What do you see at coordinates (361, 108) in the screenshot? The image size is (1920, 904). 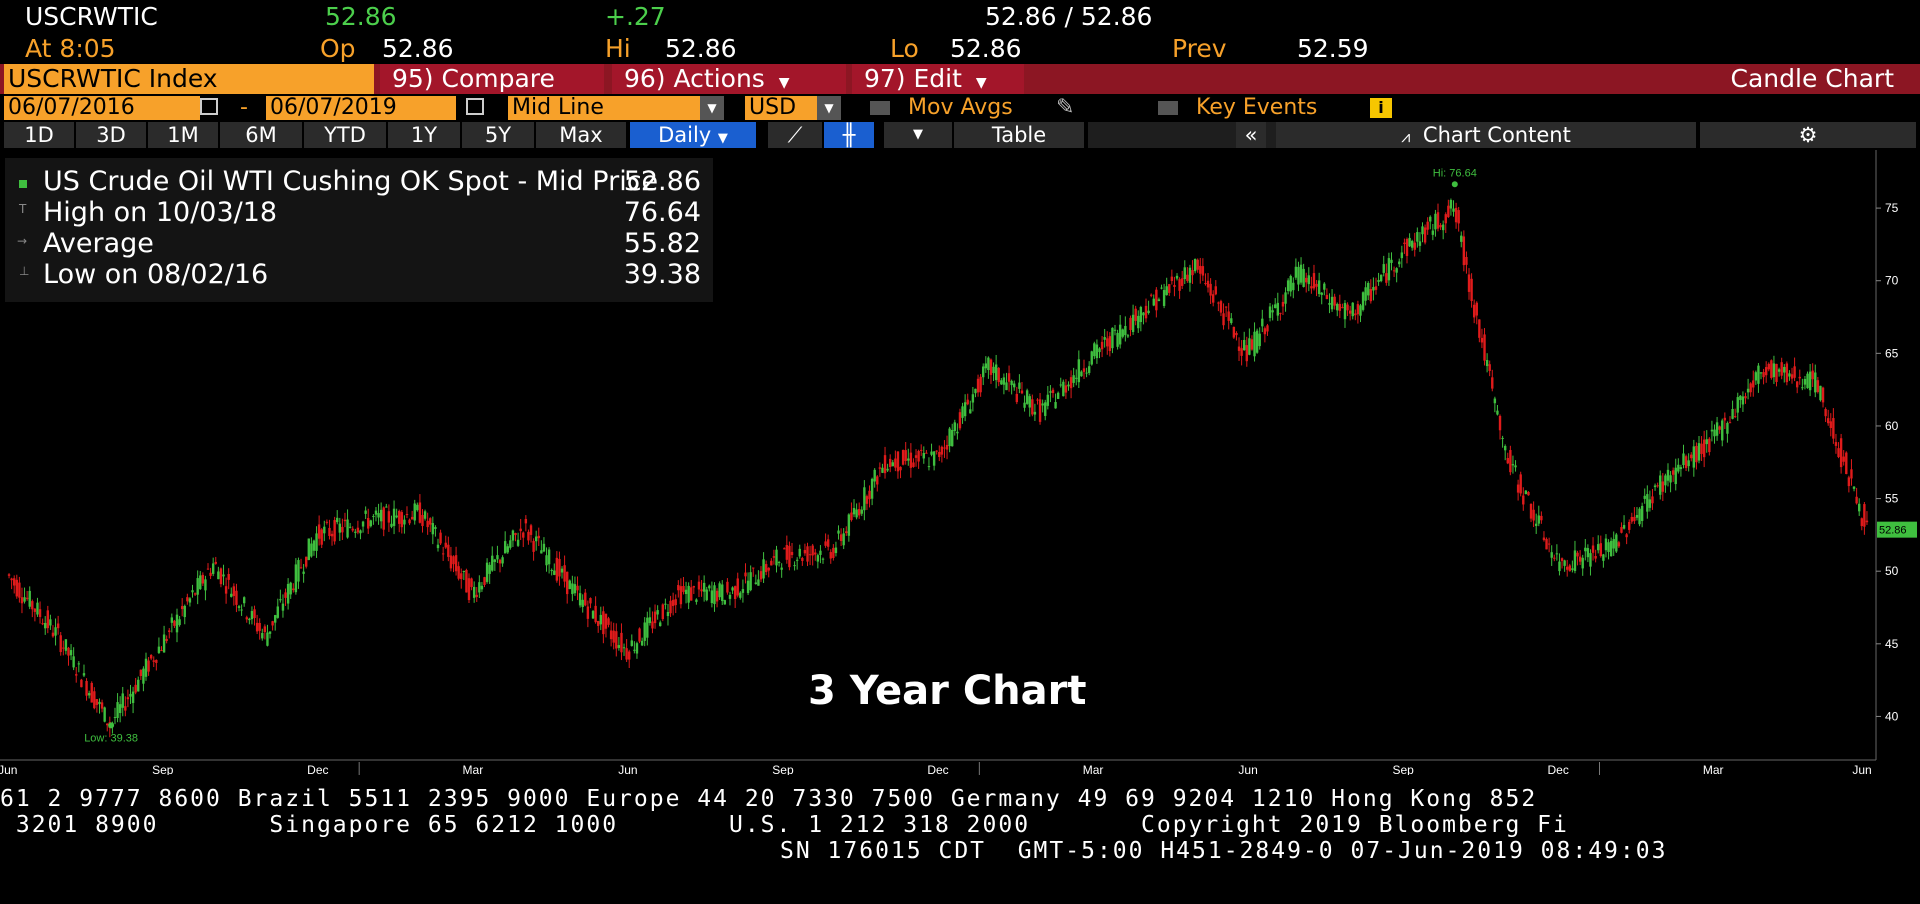 I see `end-date-input: 06/07/2019` at bounding box center [361, 108].